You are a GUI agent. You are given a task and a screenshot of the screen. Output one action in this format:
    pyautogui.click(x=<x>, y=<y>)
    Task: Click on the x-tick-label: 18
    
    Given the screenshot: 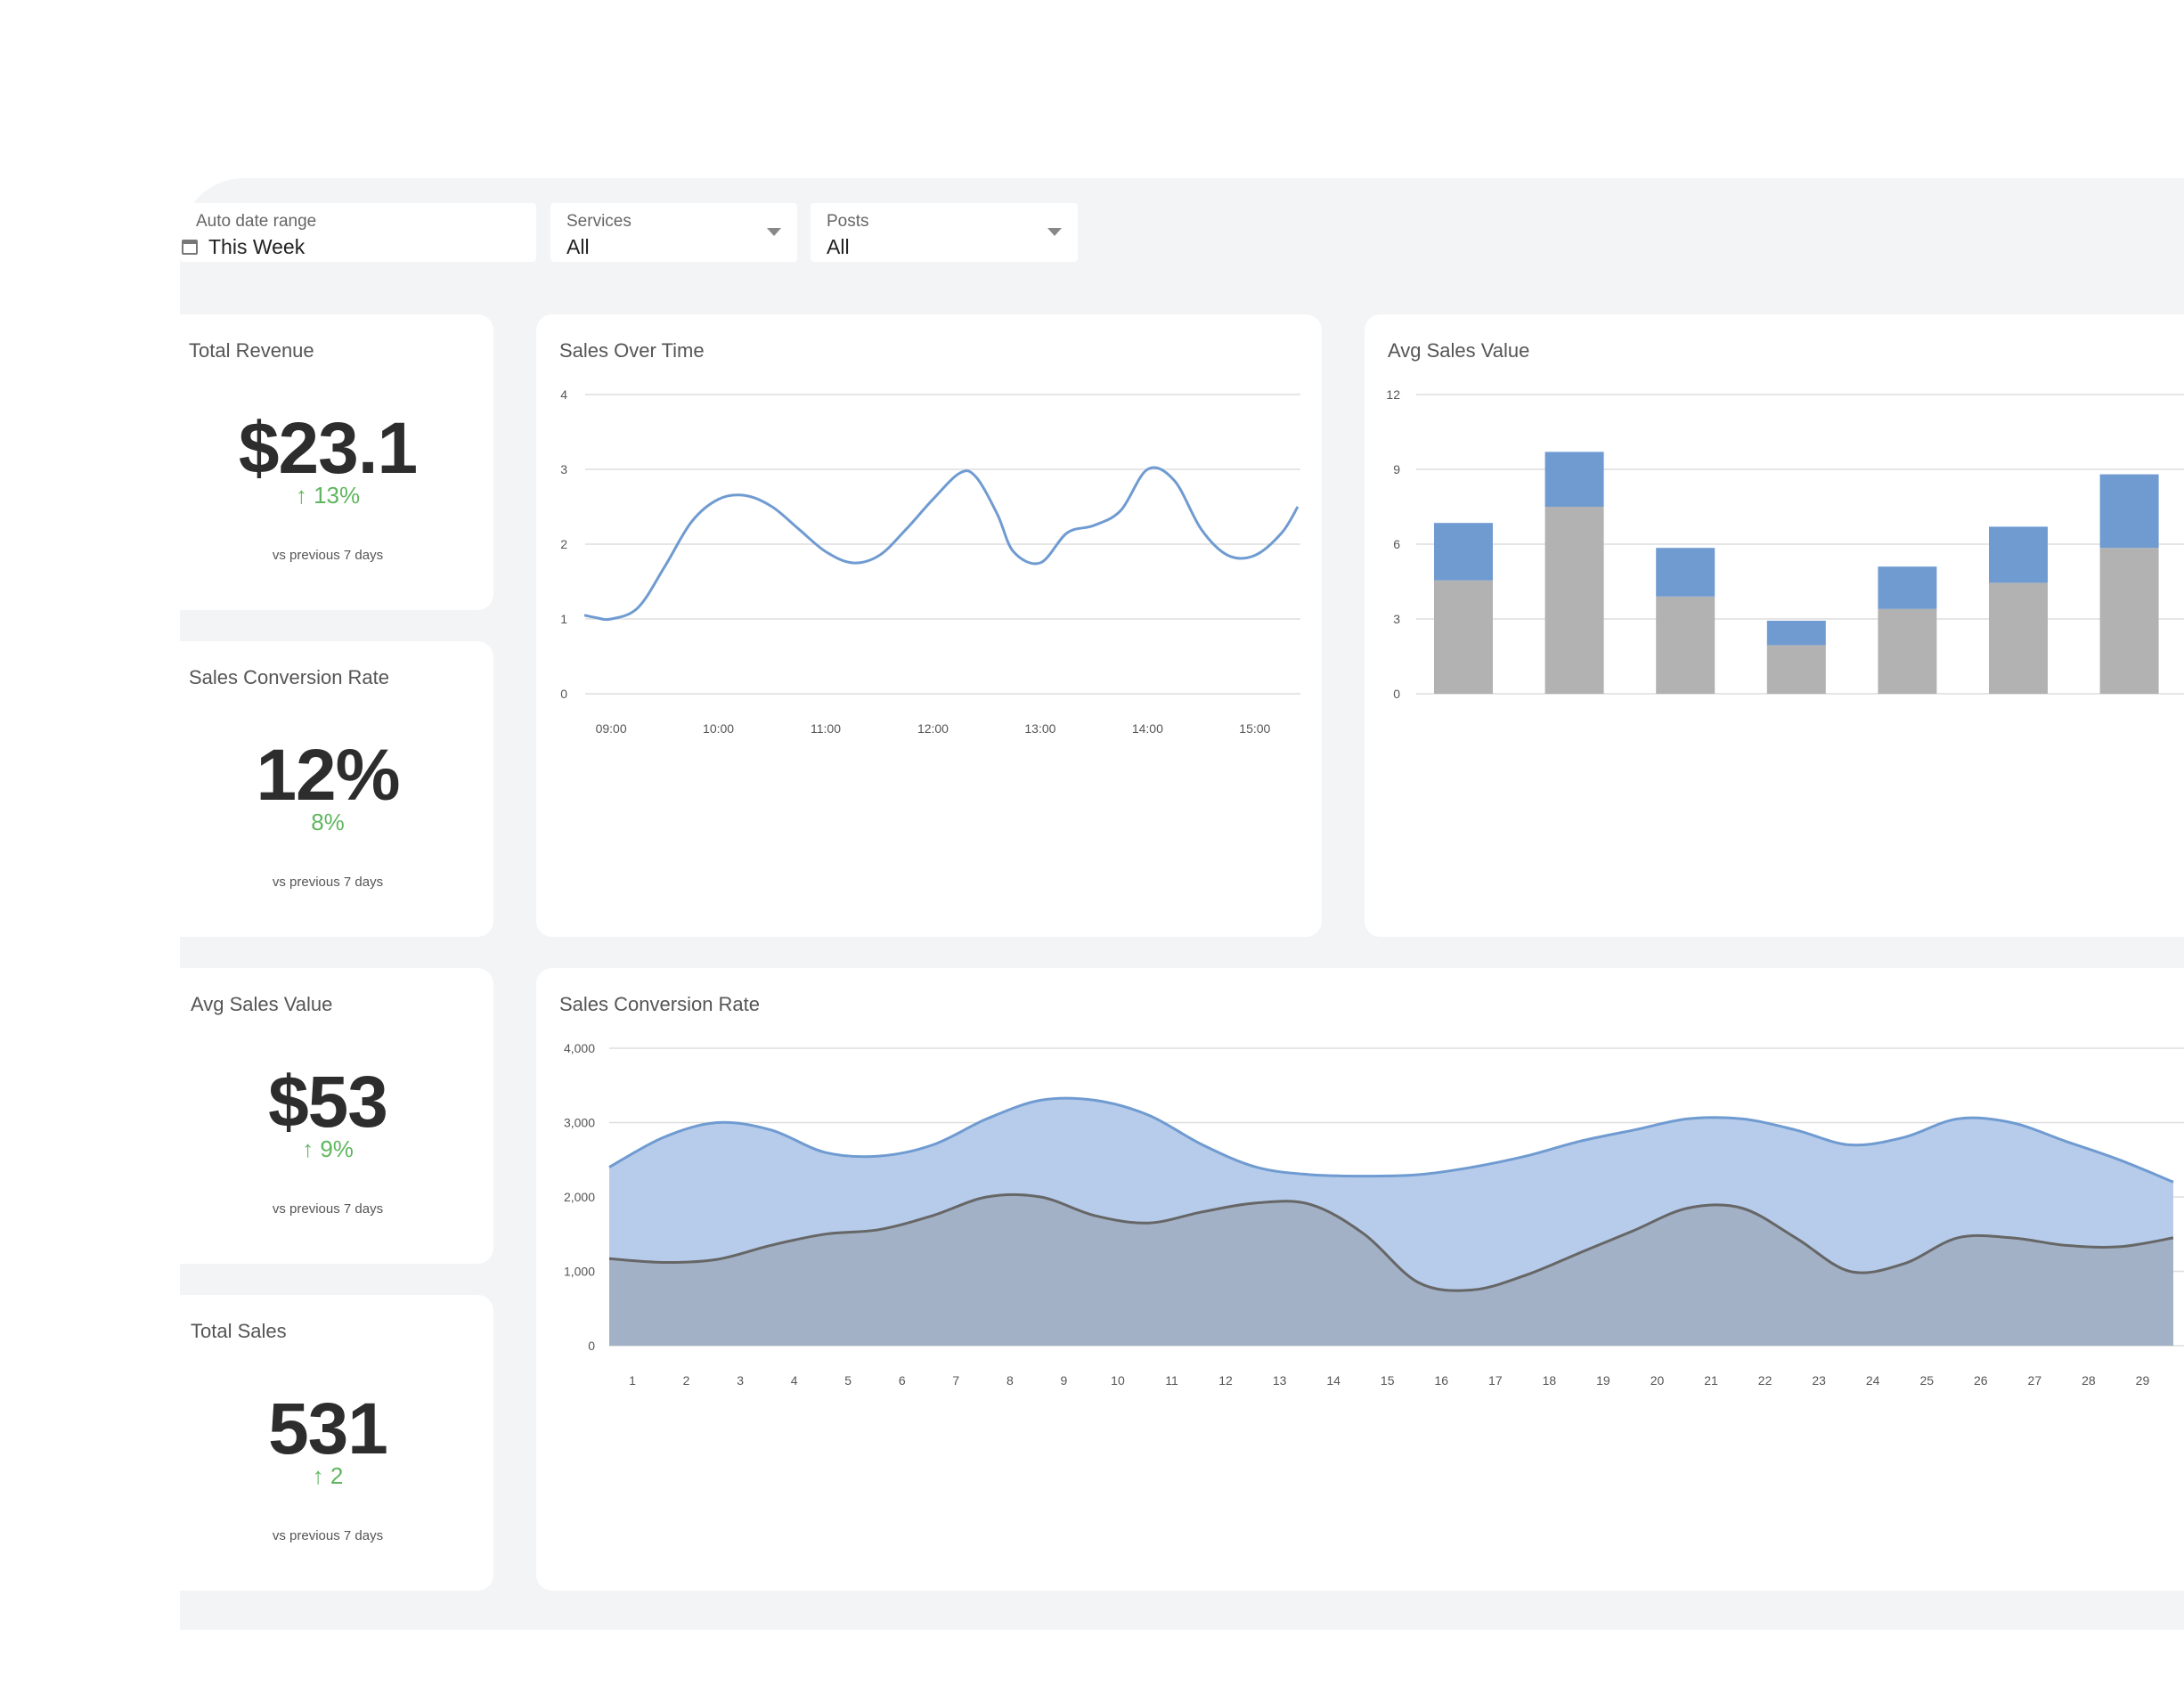 What is the action you would take?
    pyautogui.click(x=1550, y=1380)
    